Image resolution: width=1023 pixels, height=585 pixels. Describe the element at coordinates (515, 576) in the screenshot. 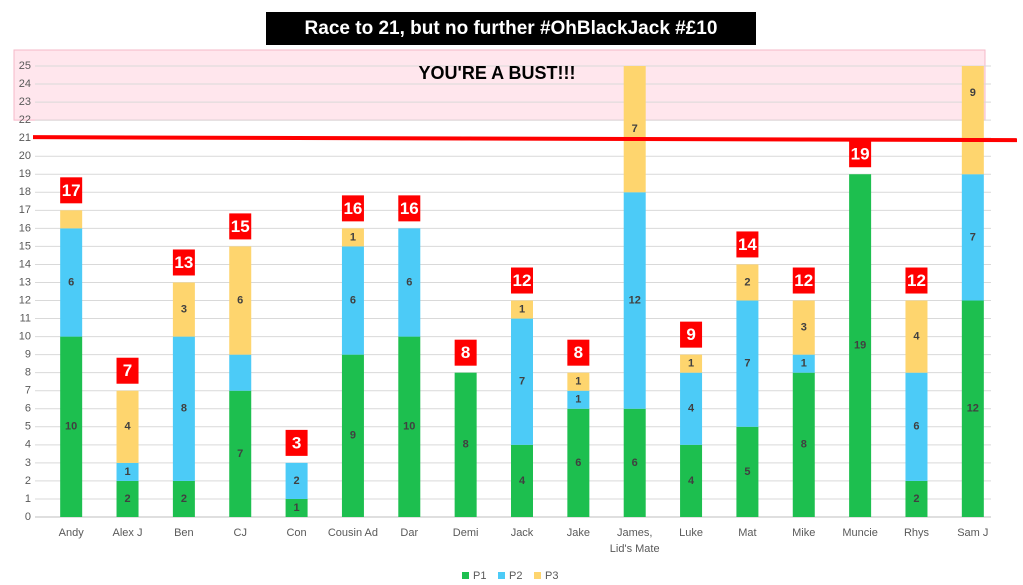

I see `legend-label: P2` at that location.